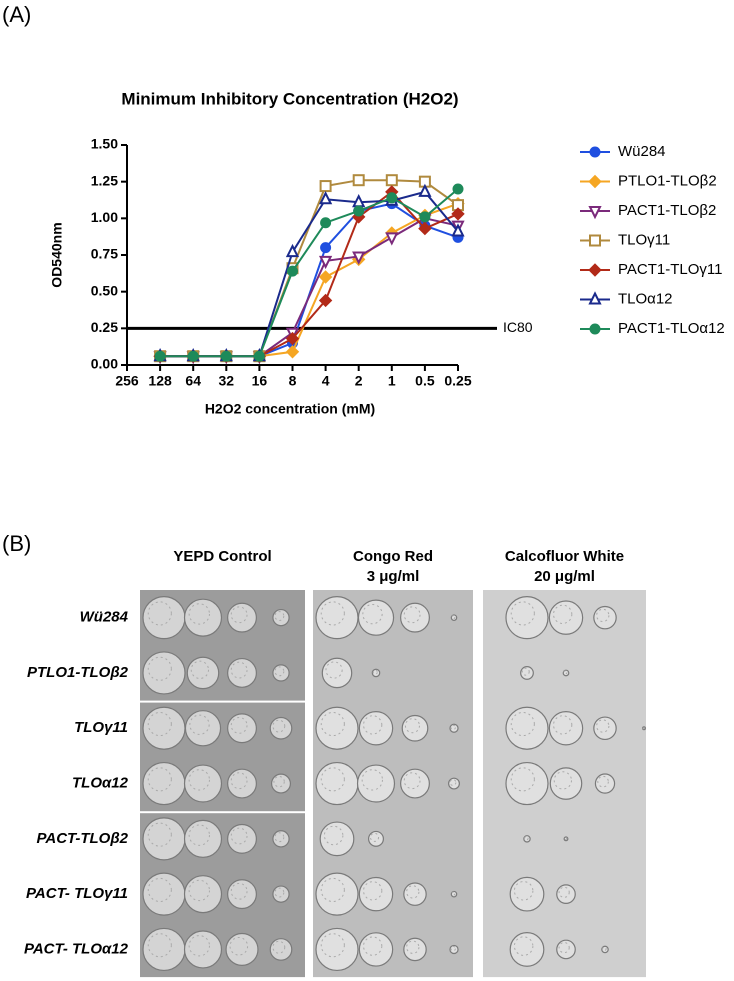 Image resolution: width=734 pixels, height=981 pixels. What do you see at coordinates (160, 381) in the screenshot?
I see `x-tick-label: 128` at bounding box center [160, 381].